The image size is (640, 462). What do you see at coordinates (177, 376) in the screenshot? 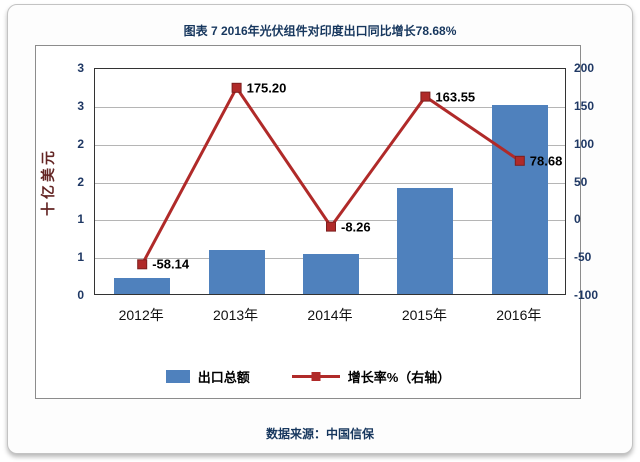
I see `bar-swatch-icon` at bounding box center [177, 376].